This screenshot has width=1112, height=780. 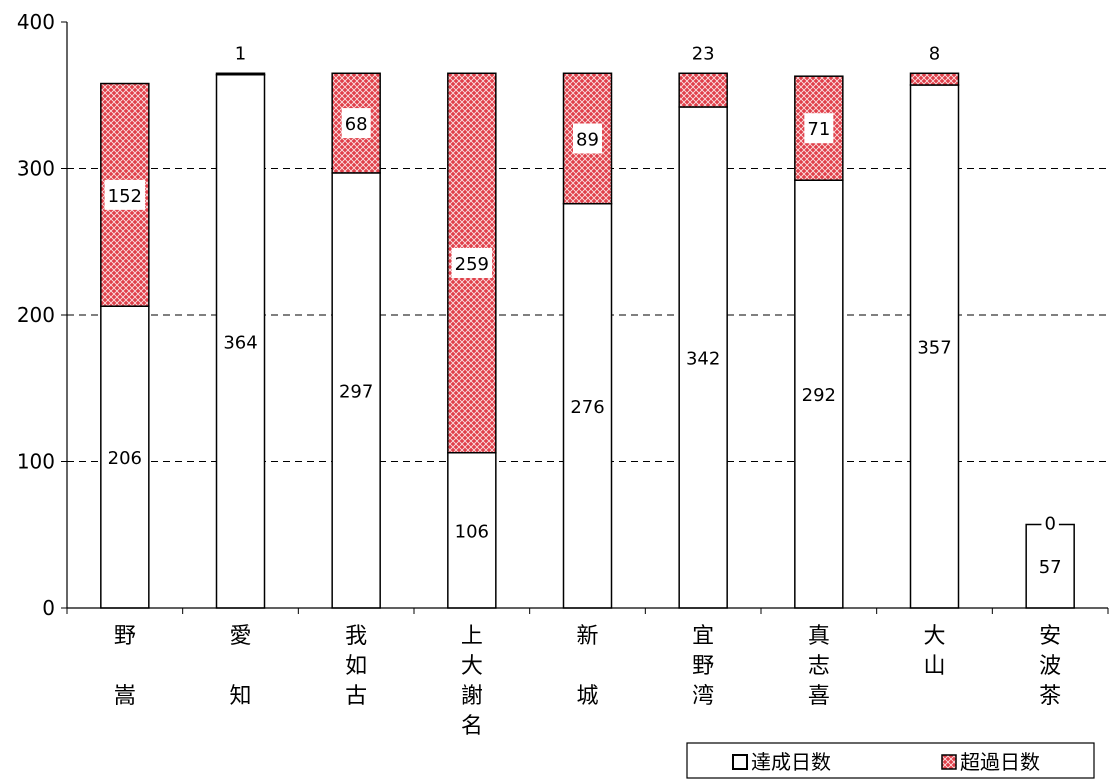 What do you see at coordinates (1000, 762) in the screenshot?
I see `legend-label-exceeded: 超過日数` at bounding box center [1000, 762].